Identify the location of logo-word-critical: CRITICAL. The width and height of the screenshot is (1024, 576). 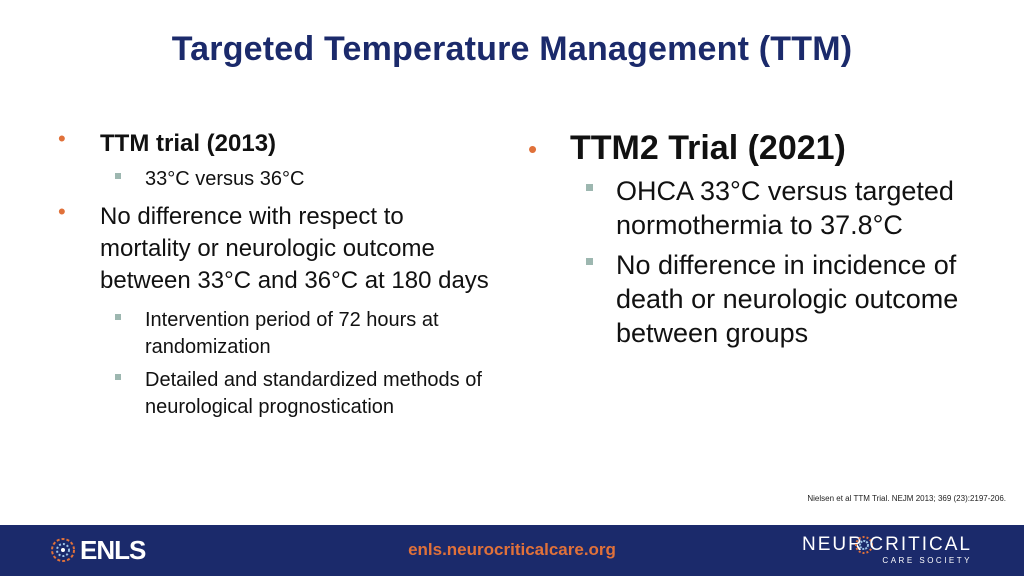
(920, 544).